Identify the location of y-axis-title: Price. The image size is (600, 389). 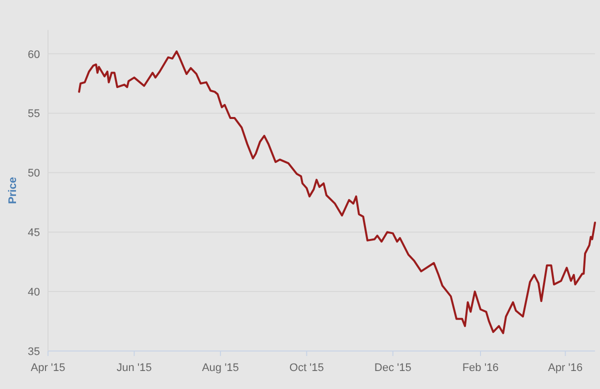
(13, 190).